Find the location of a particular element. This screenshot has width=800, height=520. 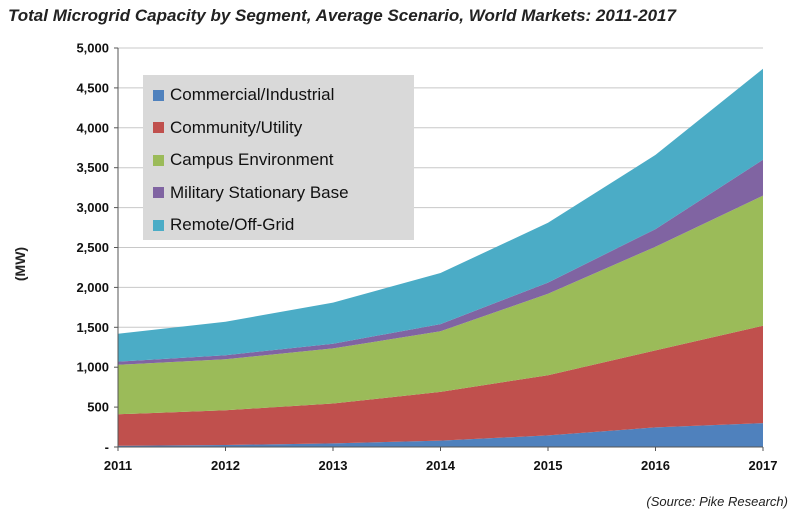

legend-label: Remote/Off-Grid is located at coordinates (232, 224).